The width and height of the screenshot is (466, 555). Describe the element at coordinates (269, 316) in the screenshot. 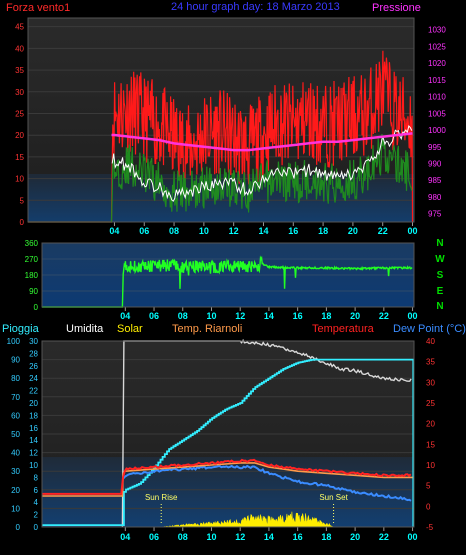

I see `panel2-x-tick-label: 14` at that location.